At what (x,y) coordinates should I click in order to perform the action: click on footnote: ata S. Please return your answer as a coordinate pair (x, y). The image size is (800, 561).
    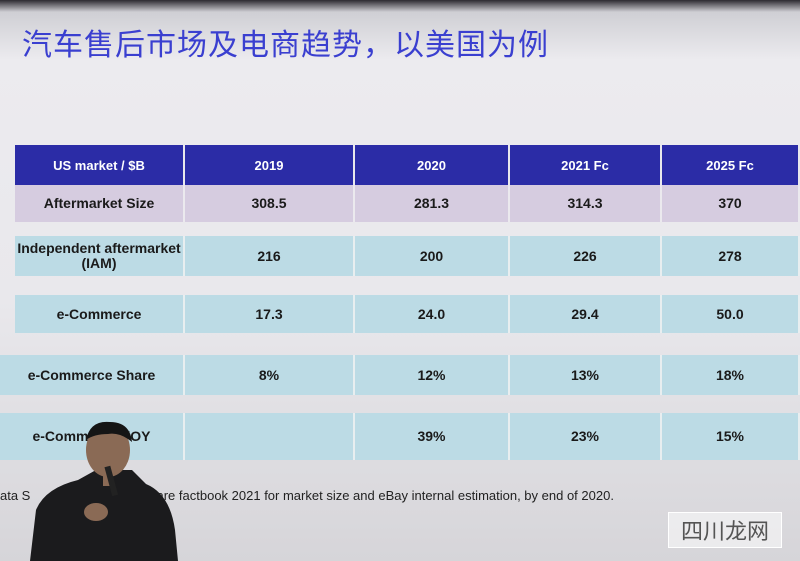
    Looking at the image, I should click on (15, 495).